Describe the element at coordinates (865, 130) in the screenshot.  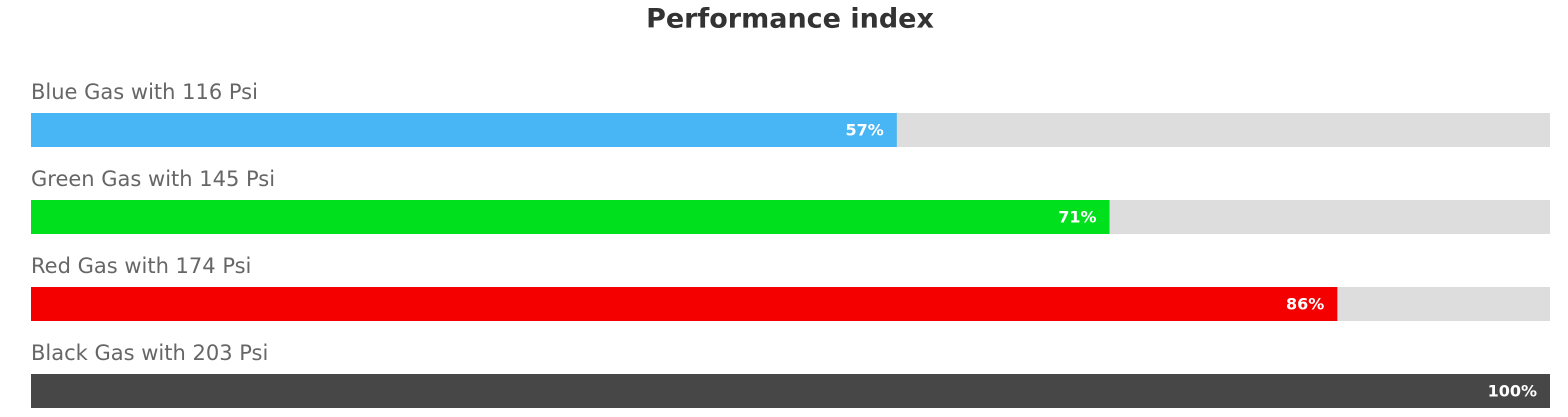
I see `value-label: 57%` at that location.